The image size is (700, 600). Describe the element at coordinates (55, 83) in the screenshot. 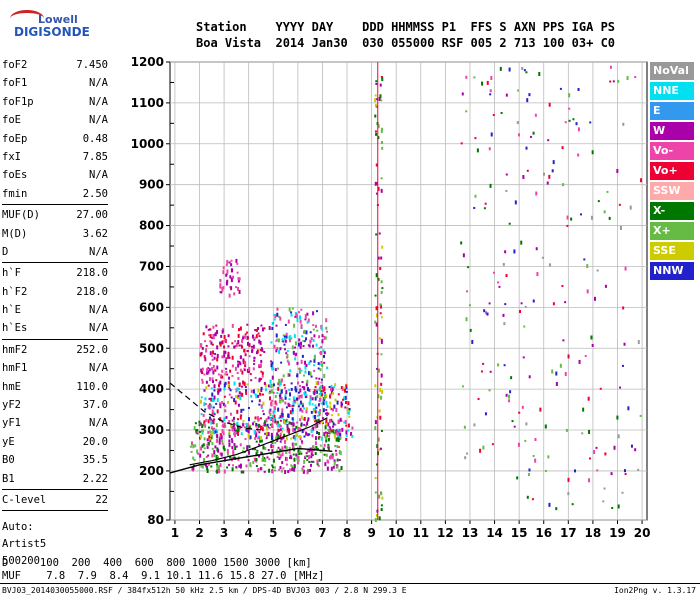

I see `param-row: foF1 N/A` at that location.